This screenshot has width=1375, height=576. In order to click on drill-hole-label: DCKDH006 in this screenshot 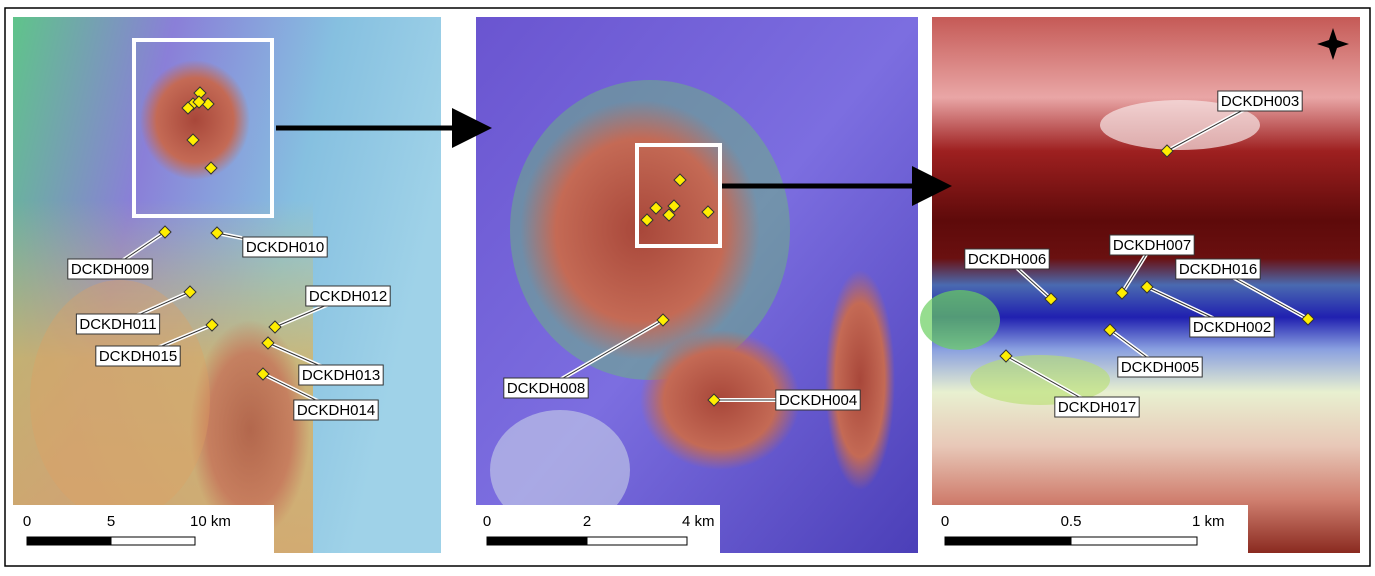, I will do `click(1007, 259)`.